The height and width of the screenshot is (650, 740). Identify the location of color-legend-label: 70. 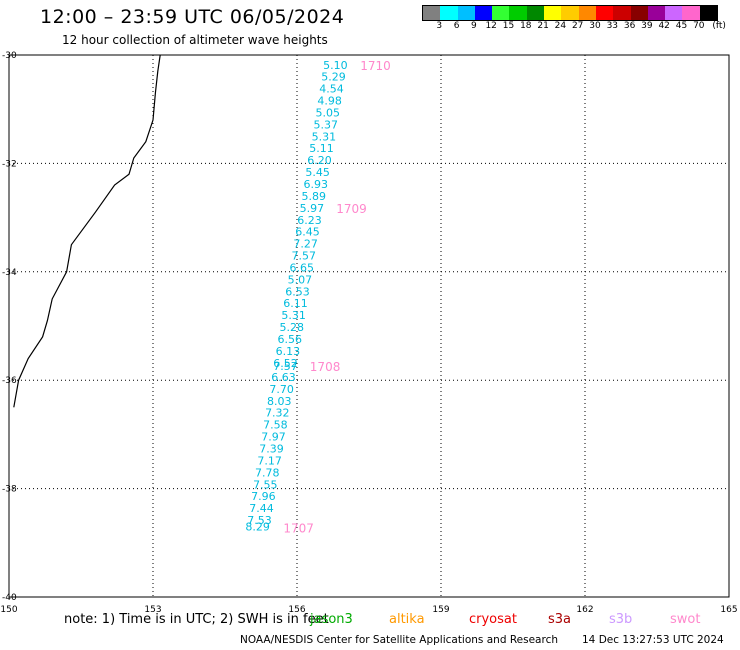
(699, 26).